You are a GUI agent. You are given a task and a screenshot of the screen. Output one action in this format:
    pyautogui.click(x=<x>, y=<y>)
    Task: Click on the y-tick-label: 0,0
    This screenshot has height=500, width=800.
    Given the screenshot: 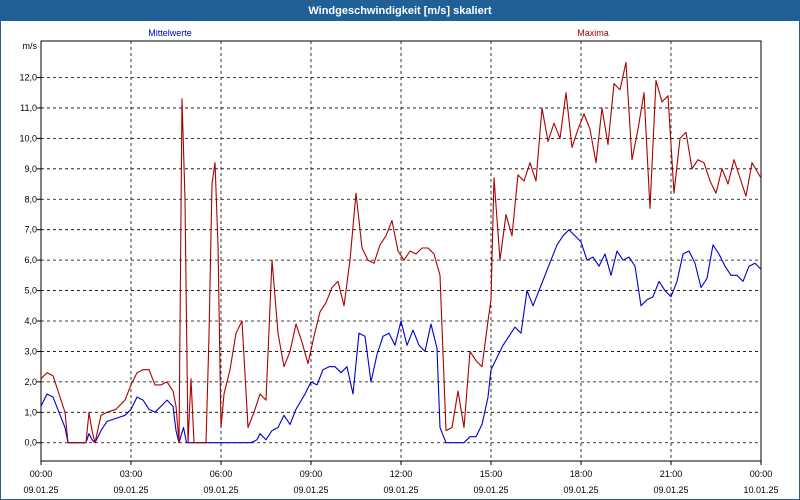 What is the action you would take?
    pyautogui.click(x=30, y=443)
    